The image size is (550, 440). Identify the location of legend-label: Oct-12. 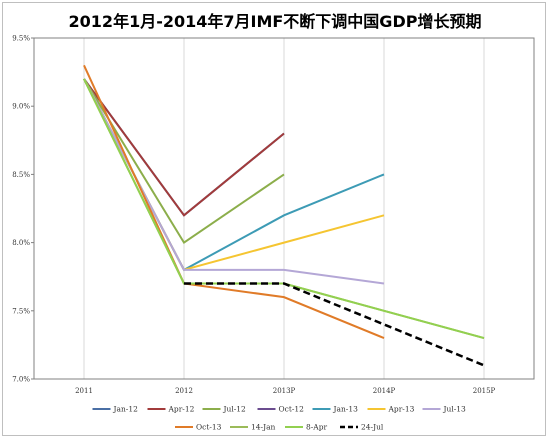
(292, 409).